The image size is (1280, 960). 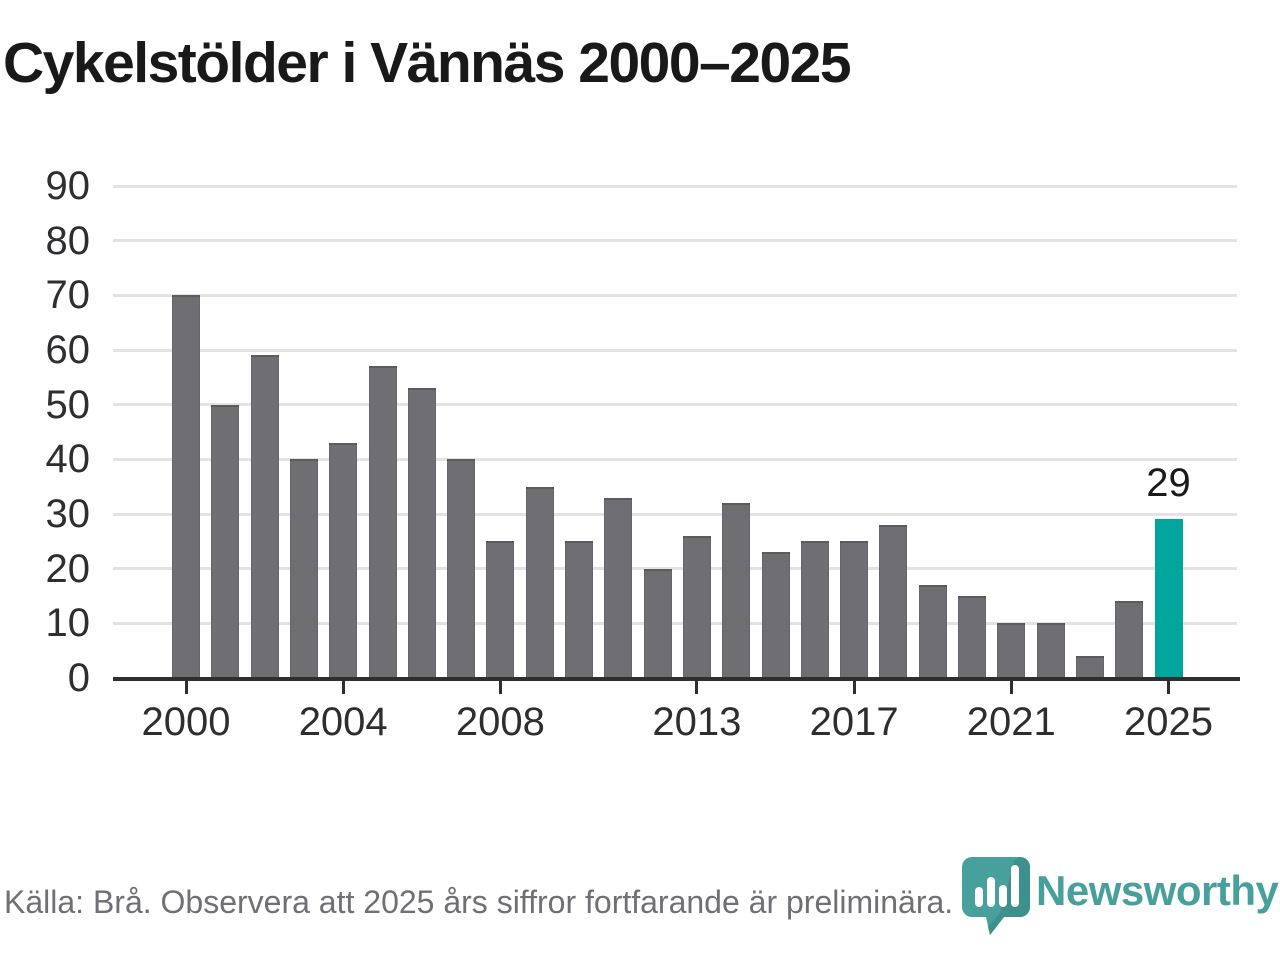 I want to click on y-axis-tick-label: 80, so click(x=68, y=240).